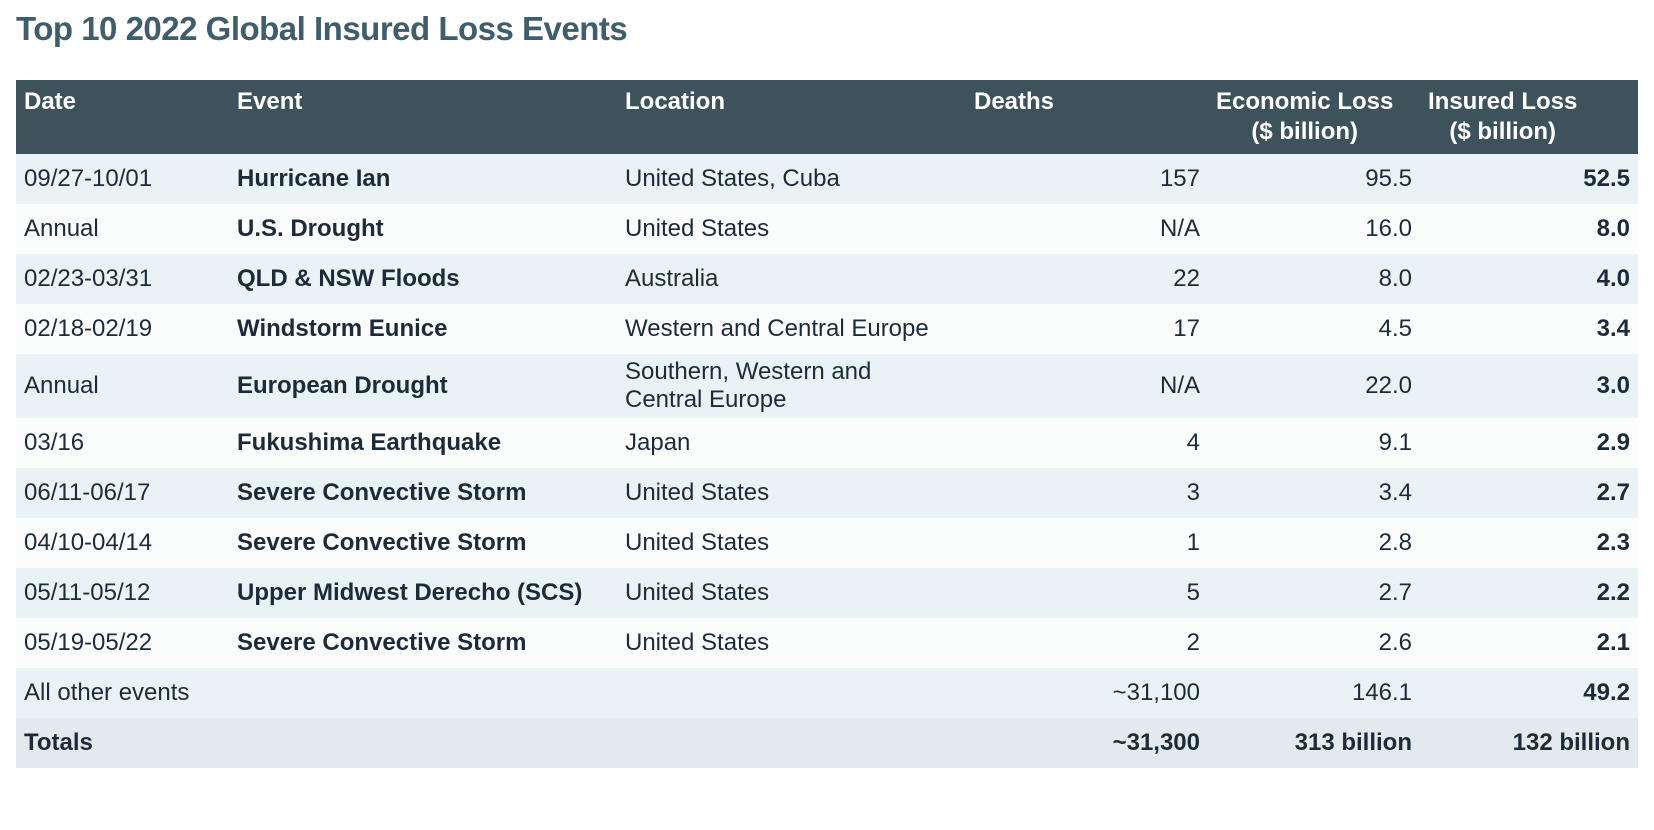 Image resolution: width=1654 pixels, height=830 pixels. I want to click on cell-event: U.S. Drought, so click(423, 229).